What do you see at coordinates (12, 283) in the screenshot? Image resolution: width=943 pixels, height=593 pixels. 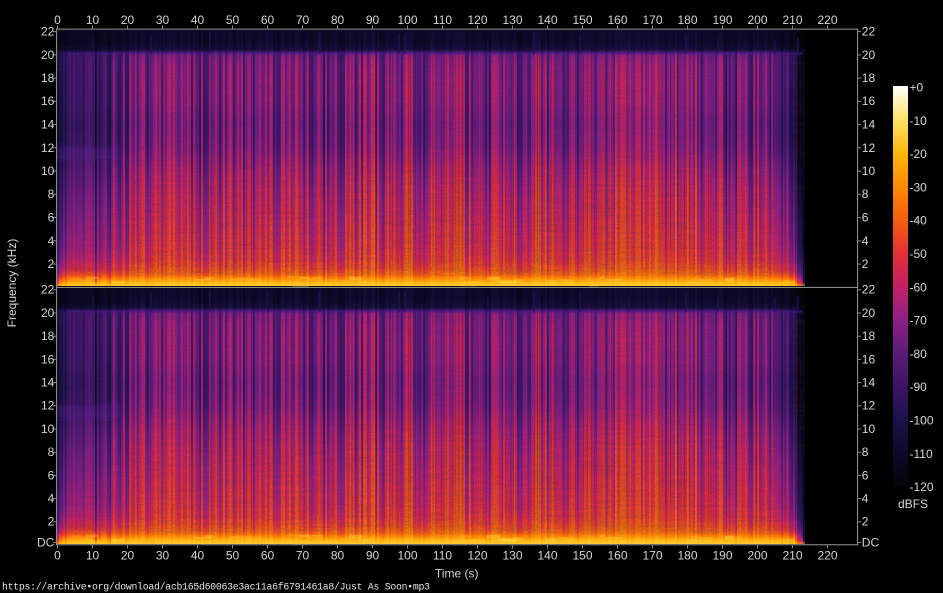 I see `svg-text: Frequency (kHz)` at bounding box center [12, 283].